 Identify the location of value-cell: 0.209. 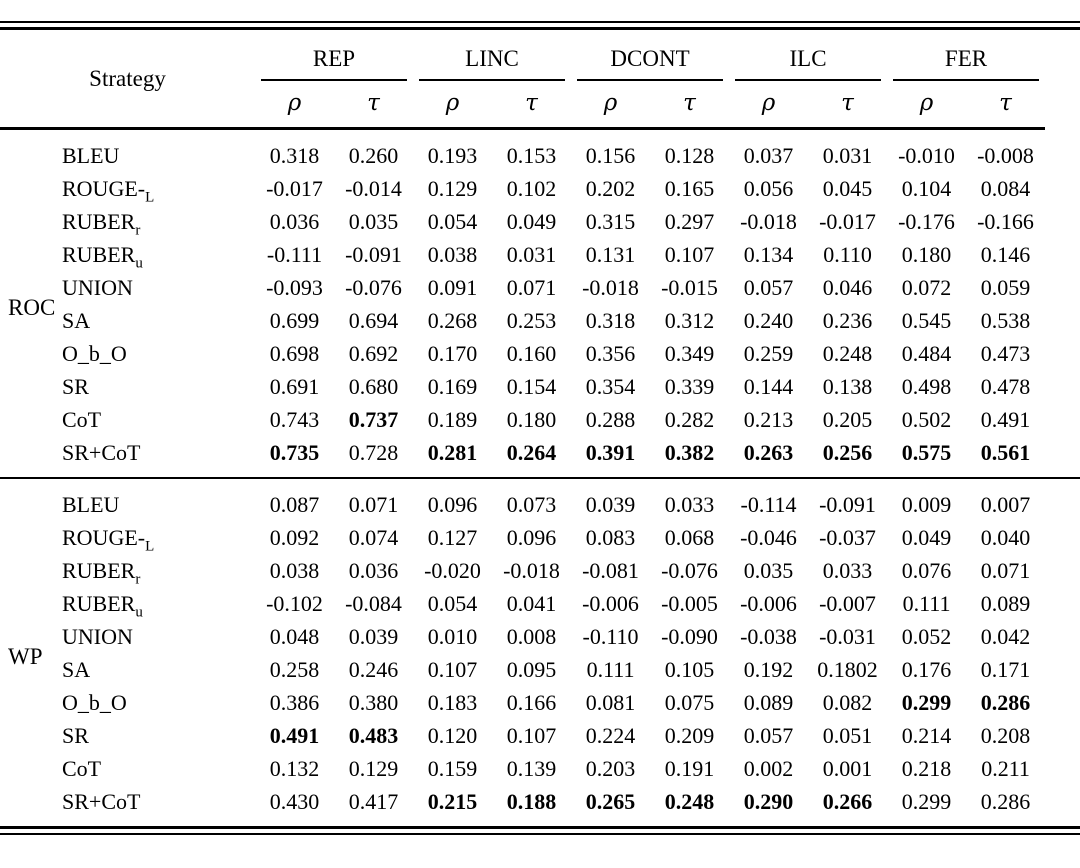
(689, 735).